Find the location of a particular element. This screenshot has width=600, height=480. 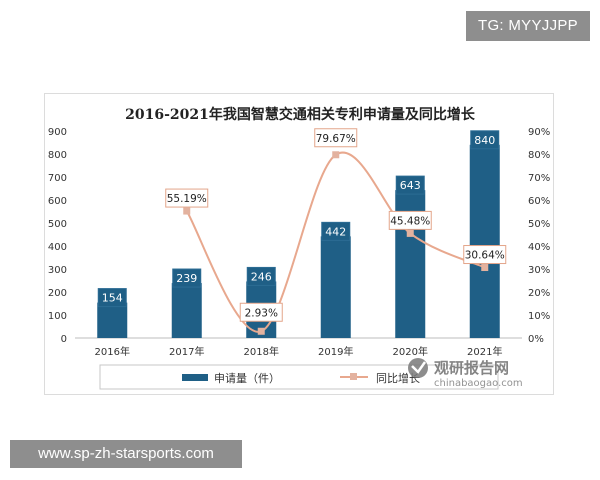

growth-data-label: 2.93% is located at coordinates (261, 313).